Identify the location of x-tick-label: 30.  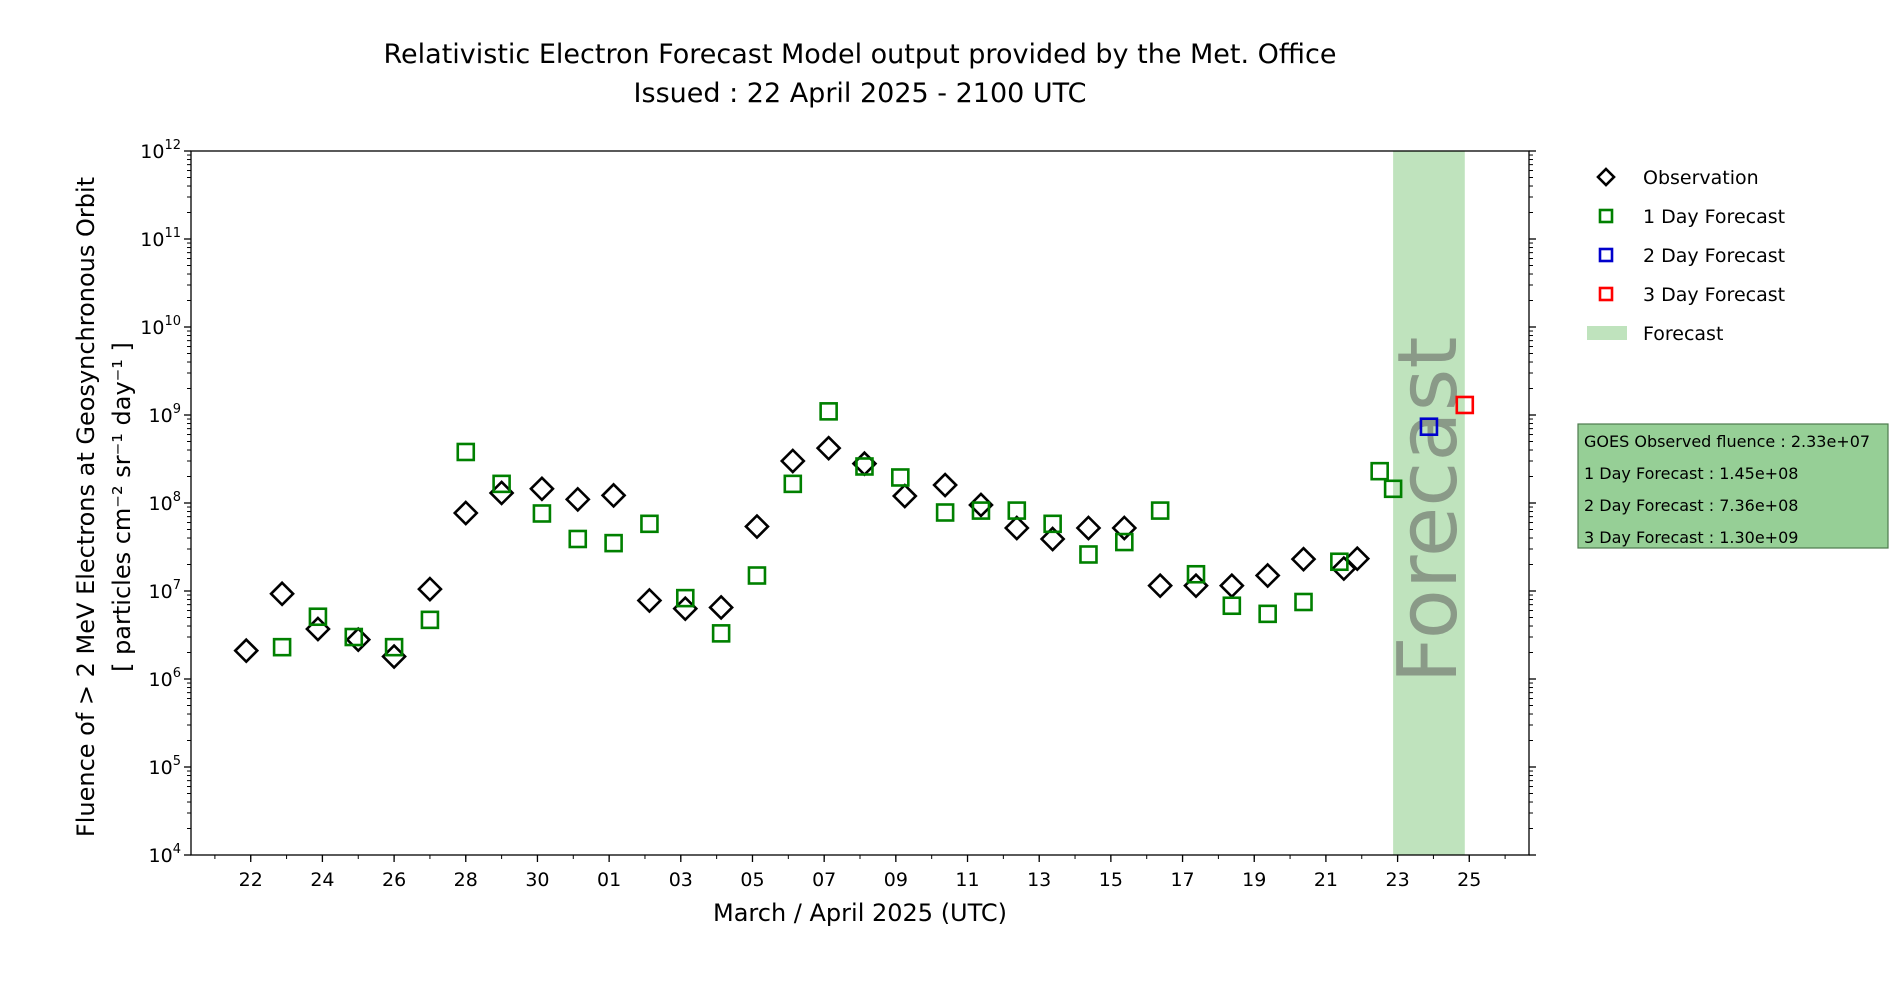
(537, 880).